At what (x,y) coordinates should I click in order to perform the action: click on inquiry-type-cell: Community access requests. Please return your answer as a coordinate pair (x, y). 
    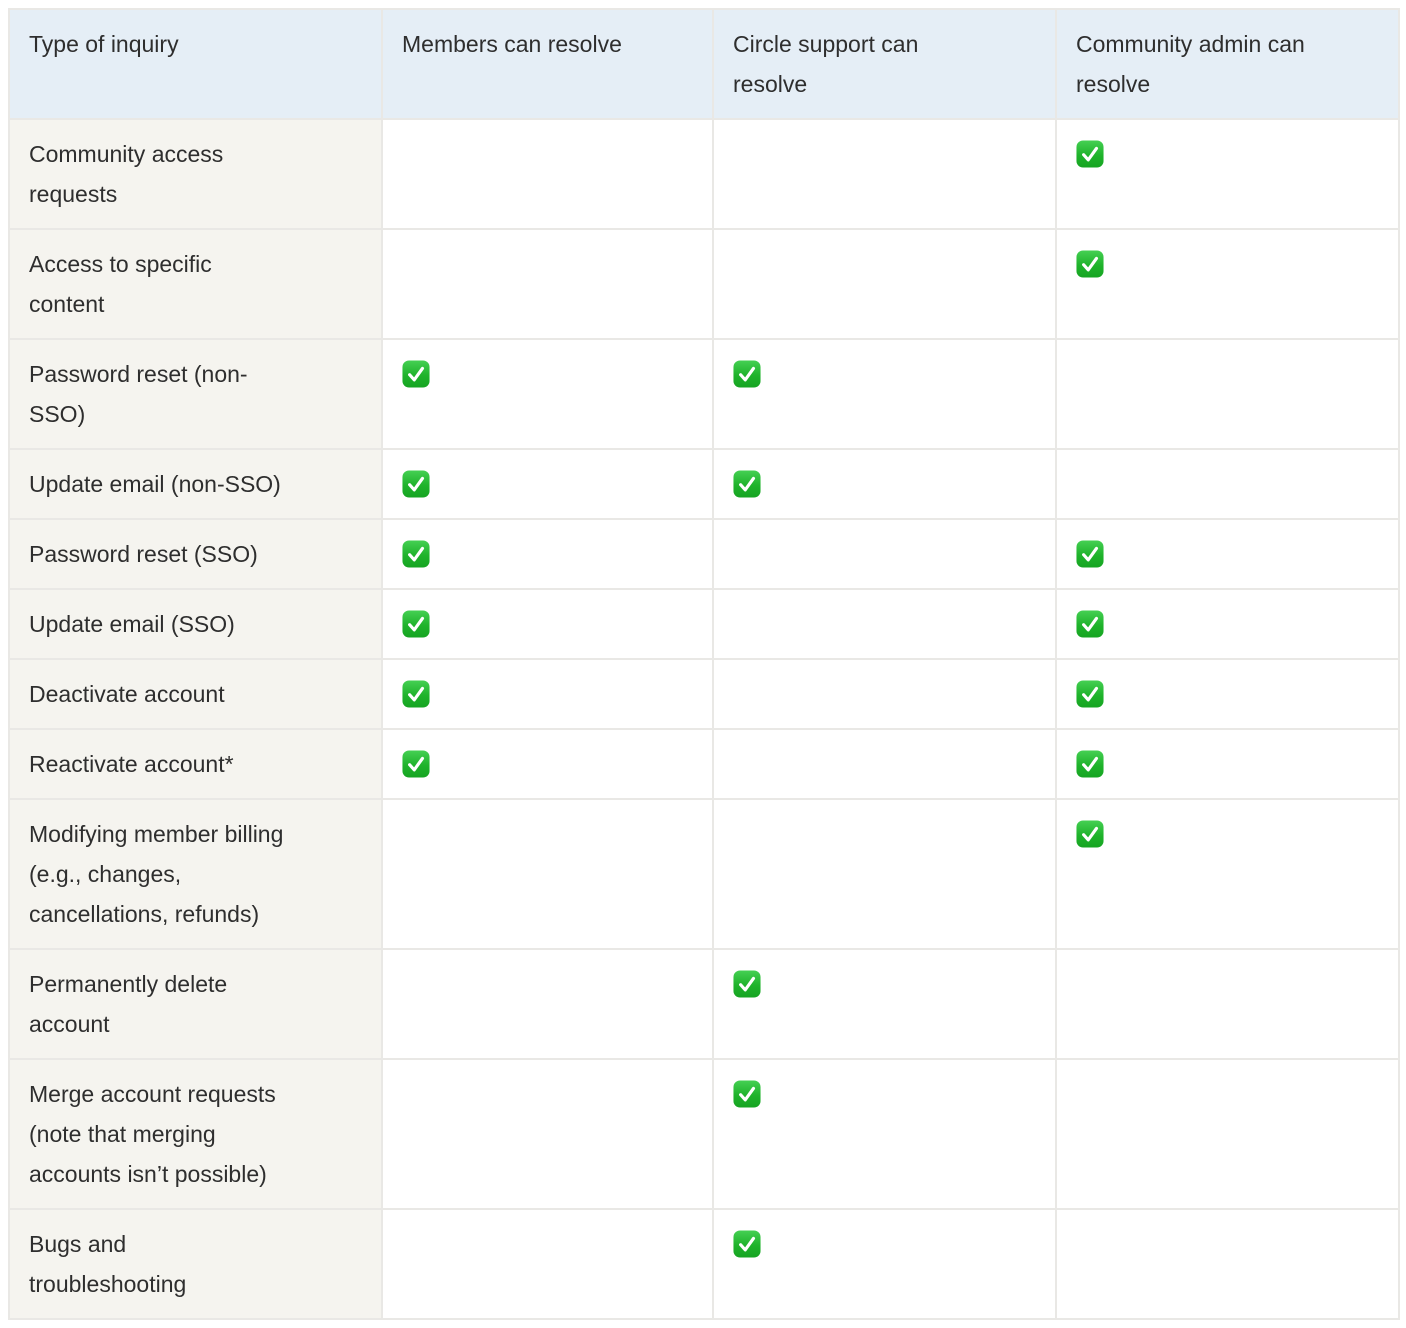
    Looking at the image, I should click on (195, 174).